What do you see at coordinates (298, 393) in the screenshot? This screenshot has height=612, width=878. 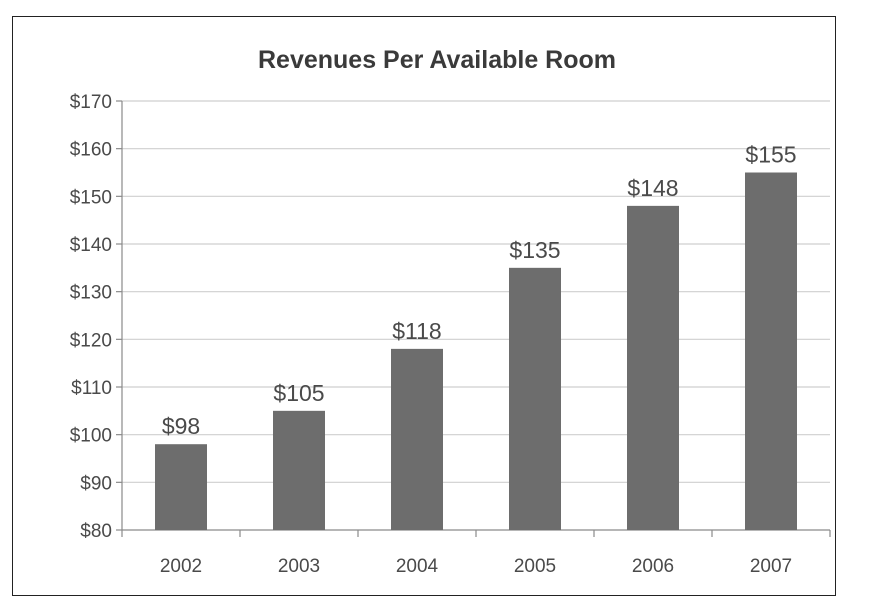 I see `data-label-2003: $105` at bounding box center [298, 393].